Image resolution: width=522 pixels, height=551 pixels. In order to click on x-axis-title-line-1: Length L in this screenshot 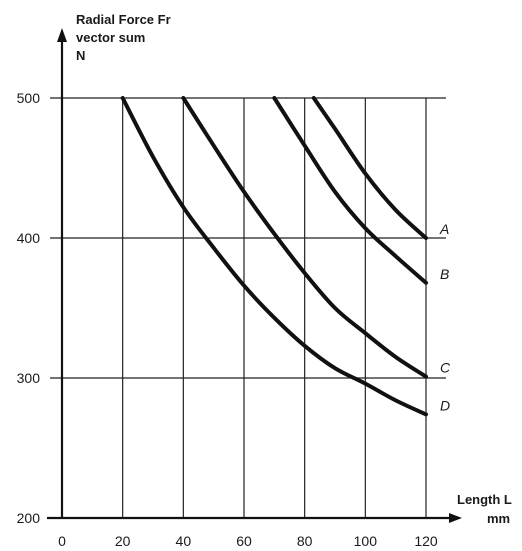, I will do `click(484, 499)`.